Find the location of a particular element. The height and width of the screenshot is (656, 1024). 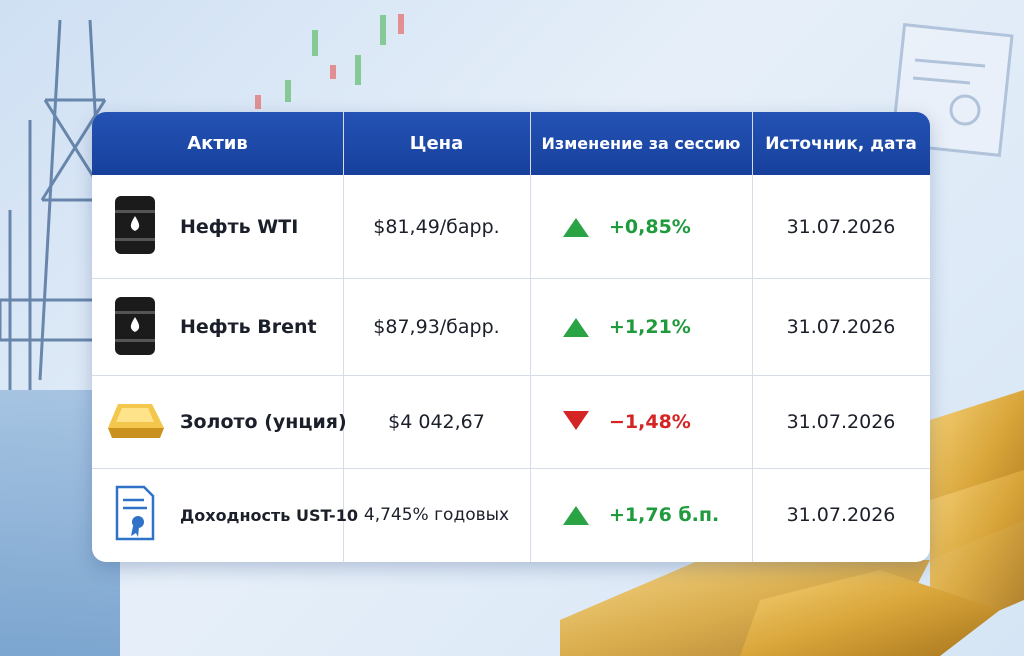

asset-name: Нефть WTI is located at coordinates (239, 226).